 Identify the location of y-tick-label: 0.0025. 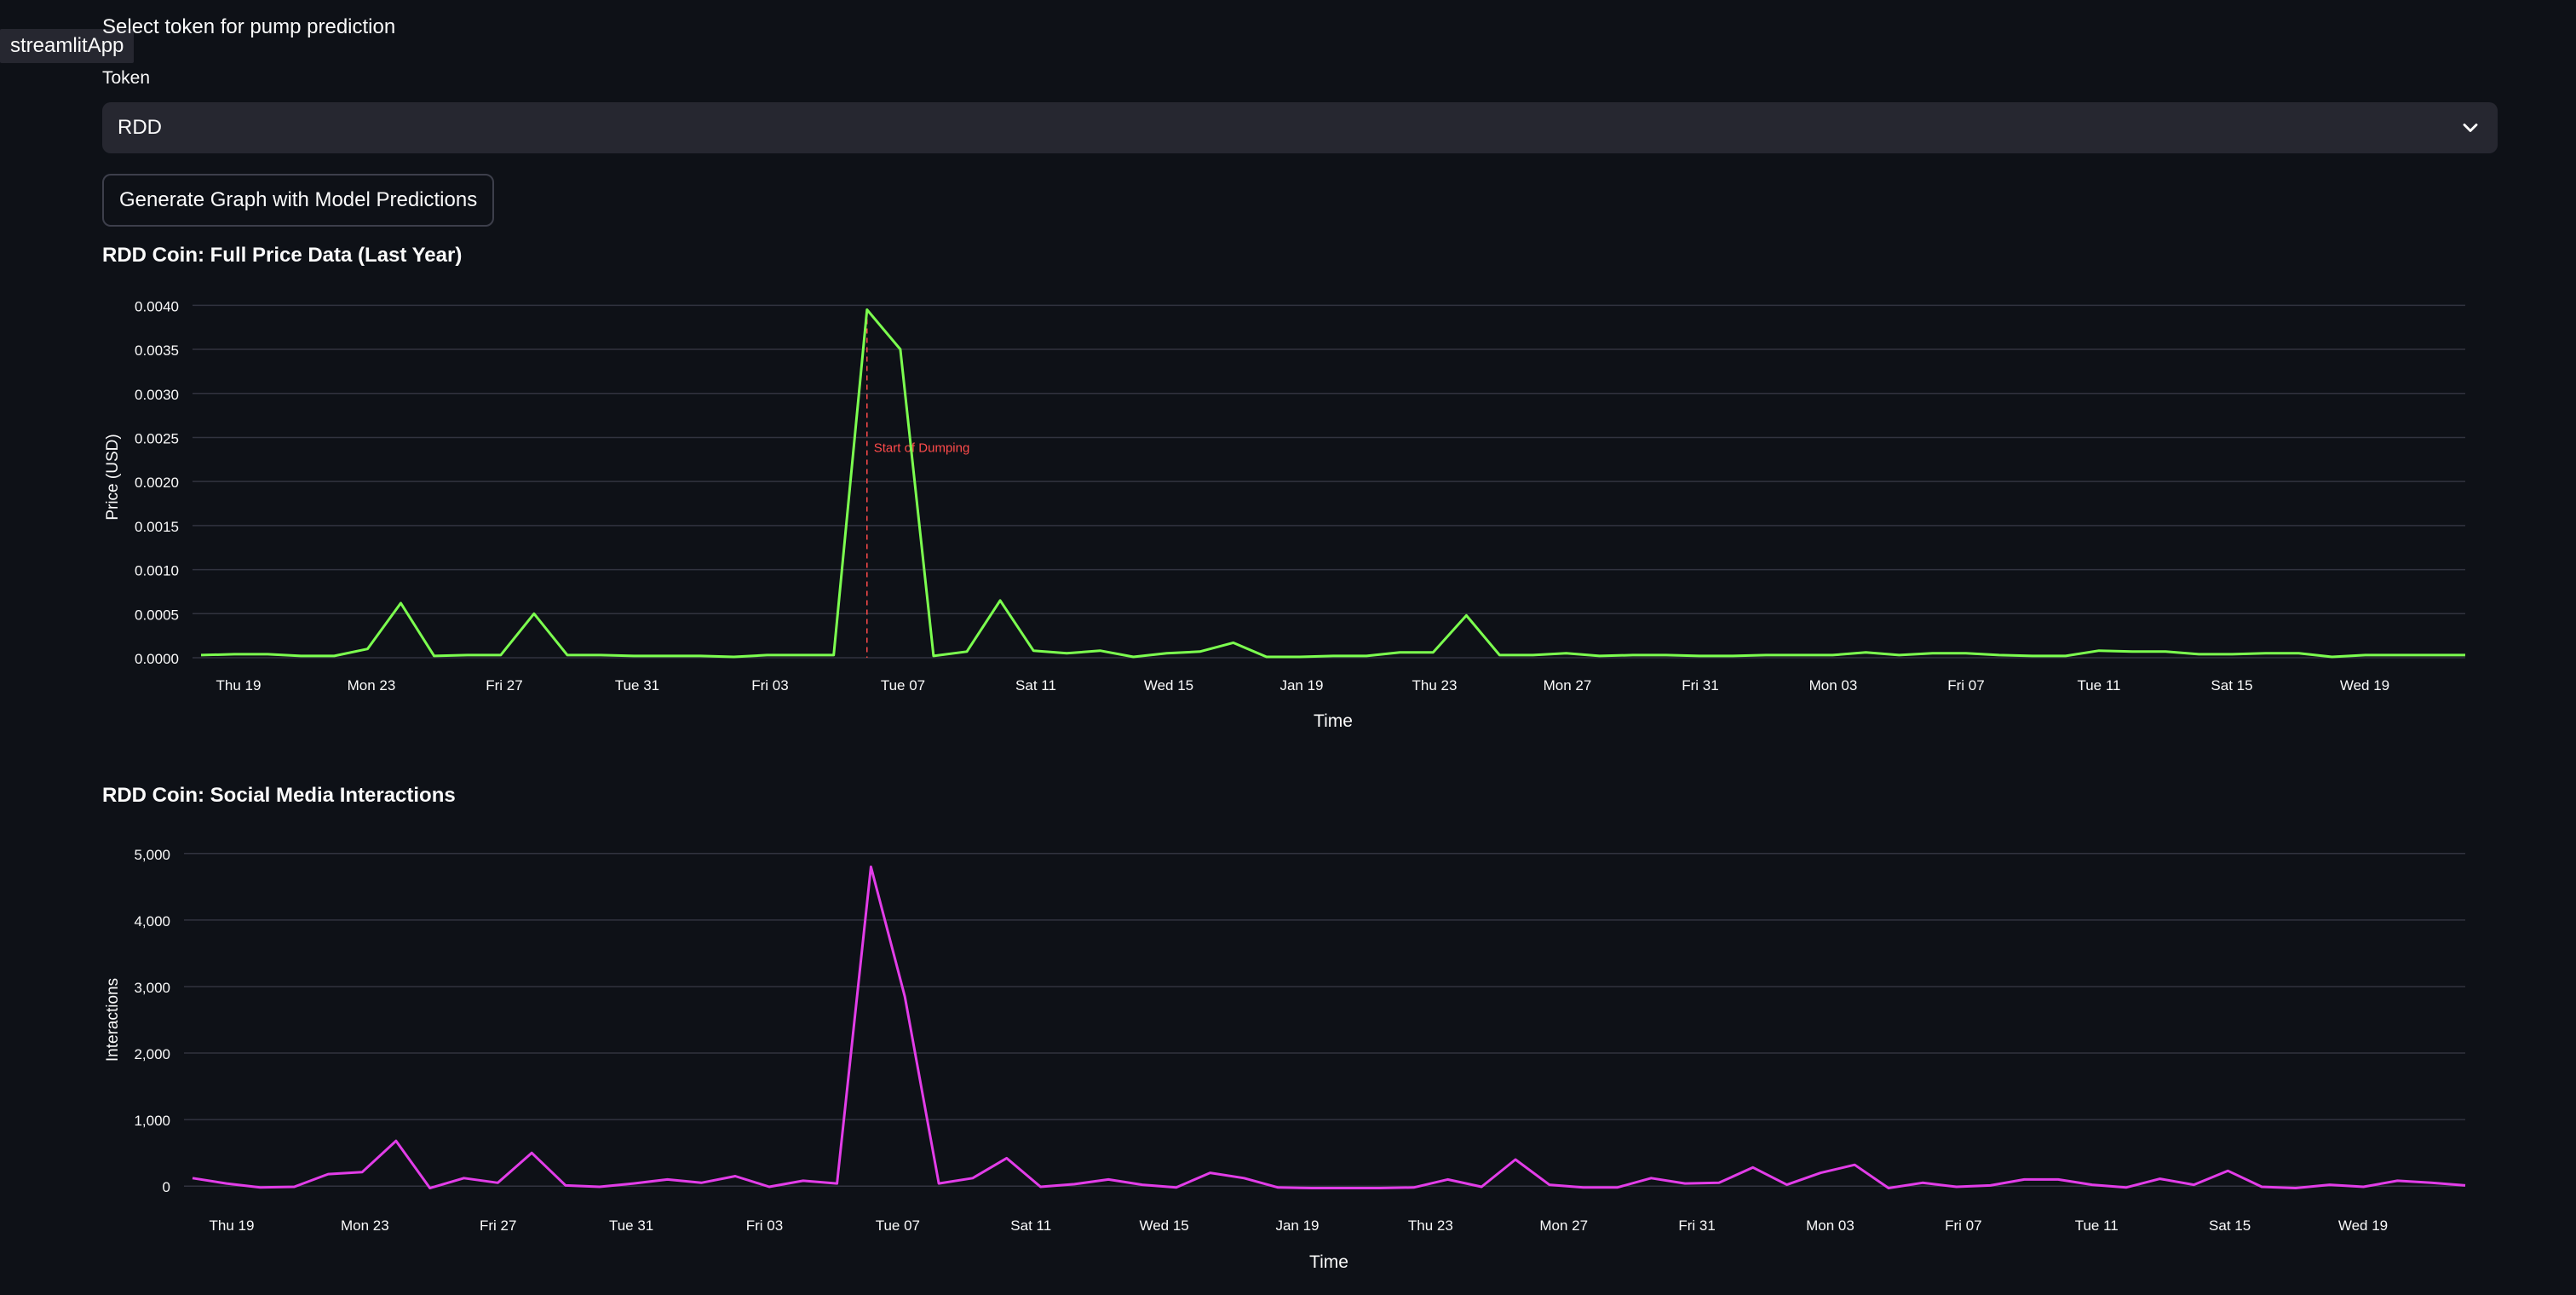
(157, 438).